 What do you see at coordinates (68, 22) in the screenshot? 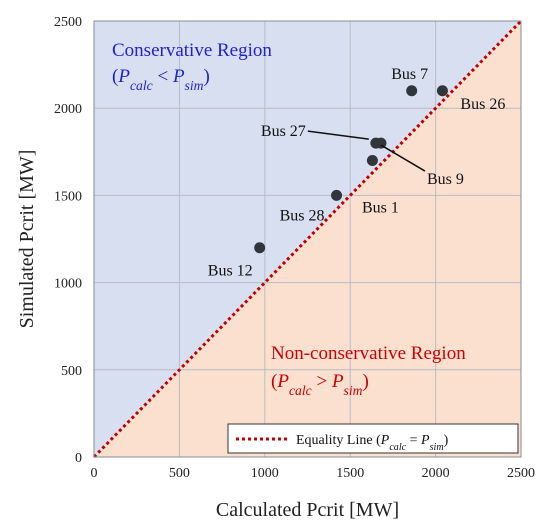
I see `y-tick-label: 2500` at bounding box center [68, 22].